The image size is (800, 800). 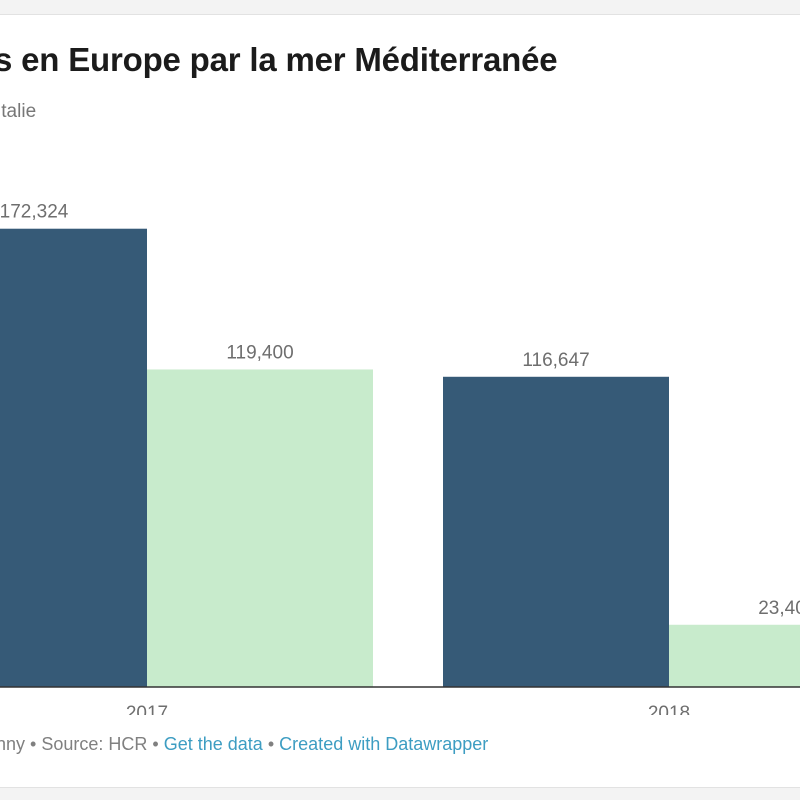 What do you see at coordinates (555, 360) in the screenshot?
I see `bar-value-label: 116,647` at bounding box center [555, 360].